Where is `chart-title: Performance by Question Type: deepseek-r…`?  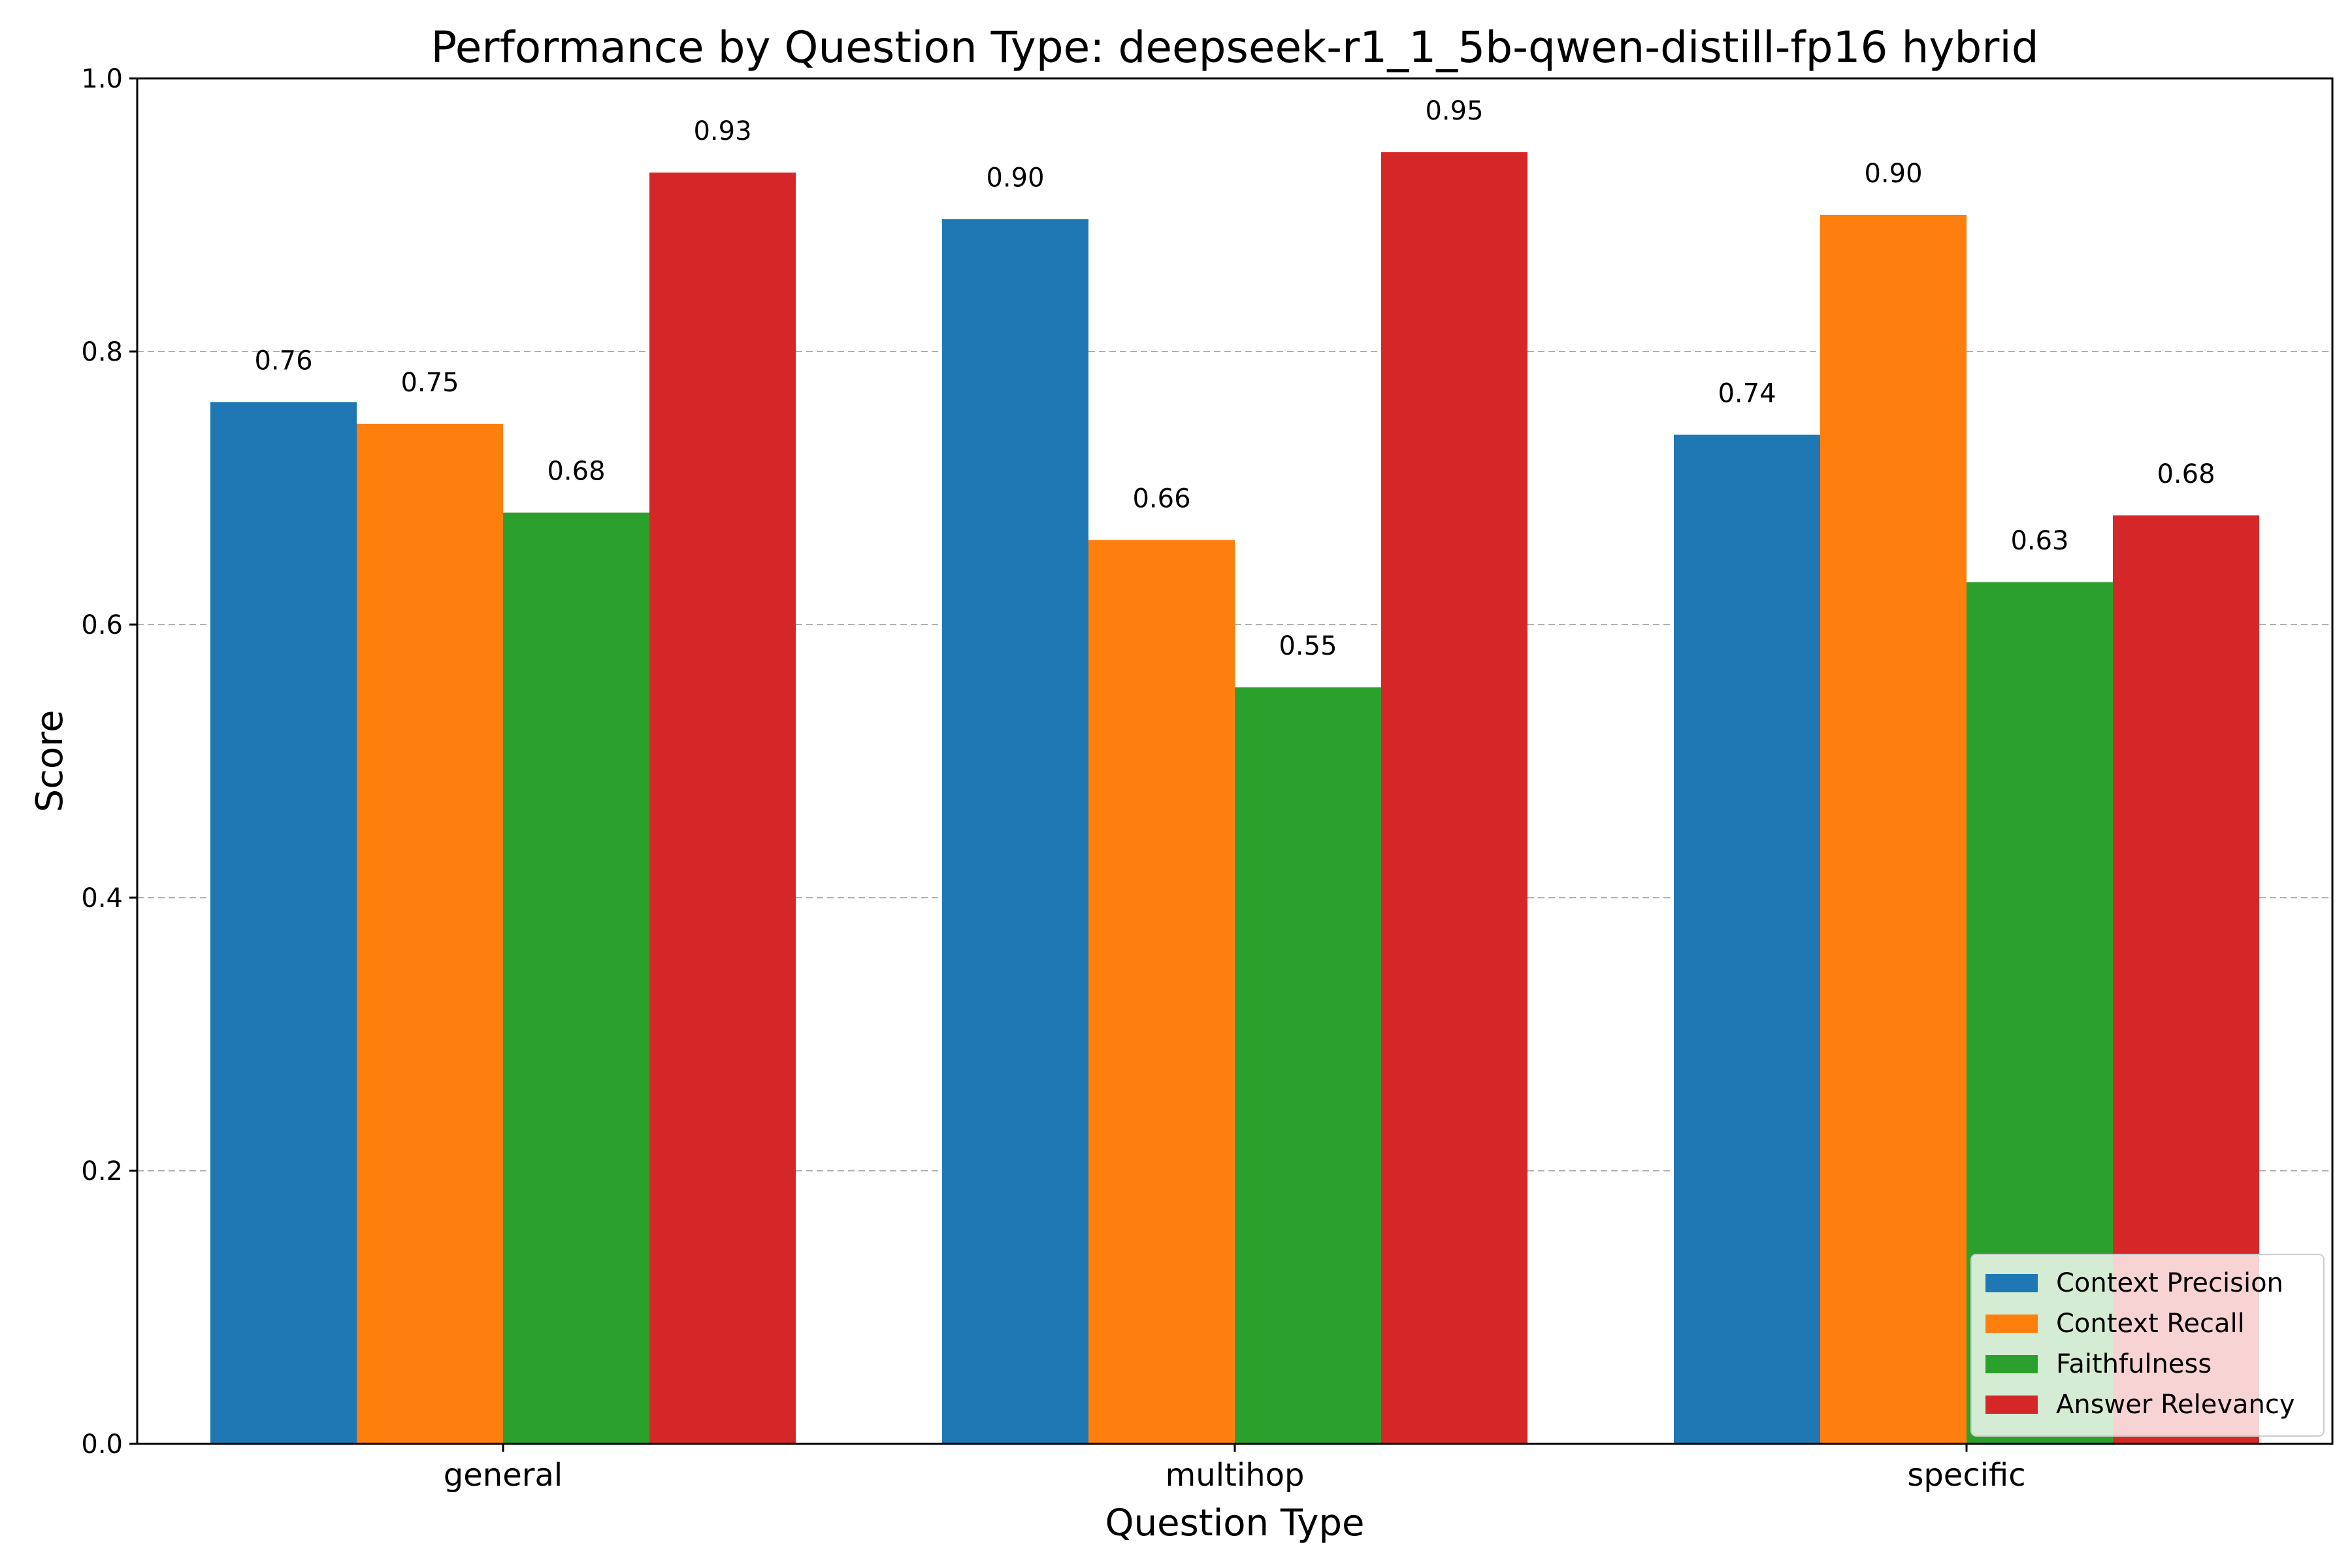
chart-title: Performance by Question Type: deepseek-r… is located at coordinates (1234, 47).